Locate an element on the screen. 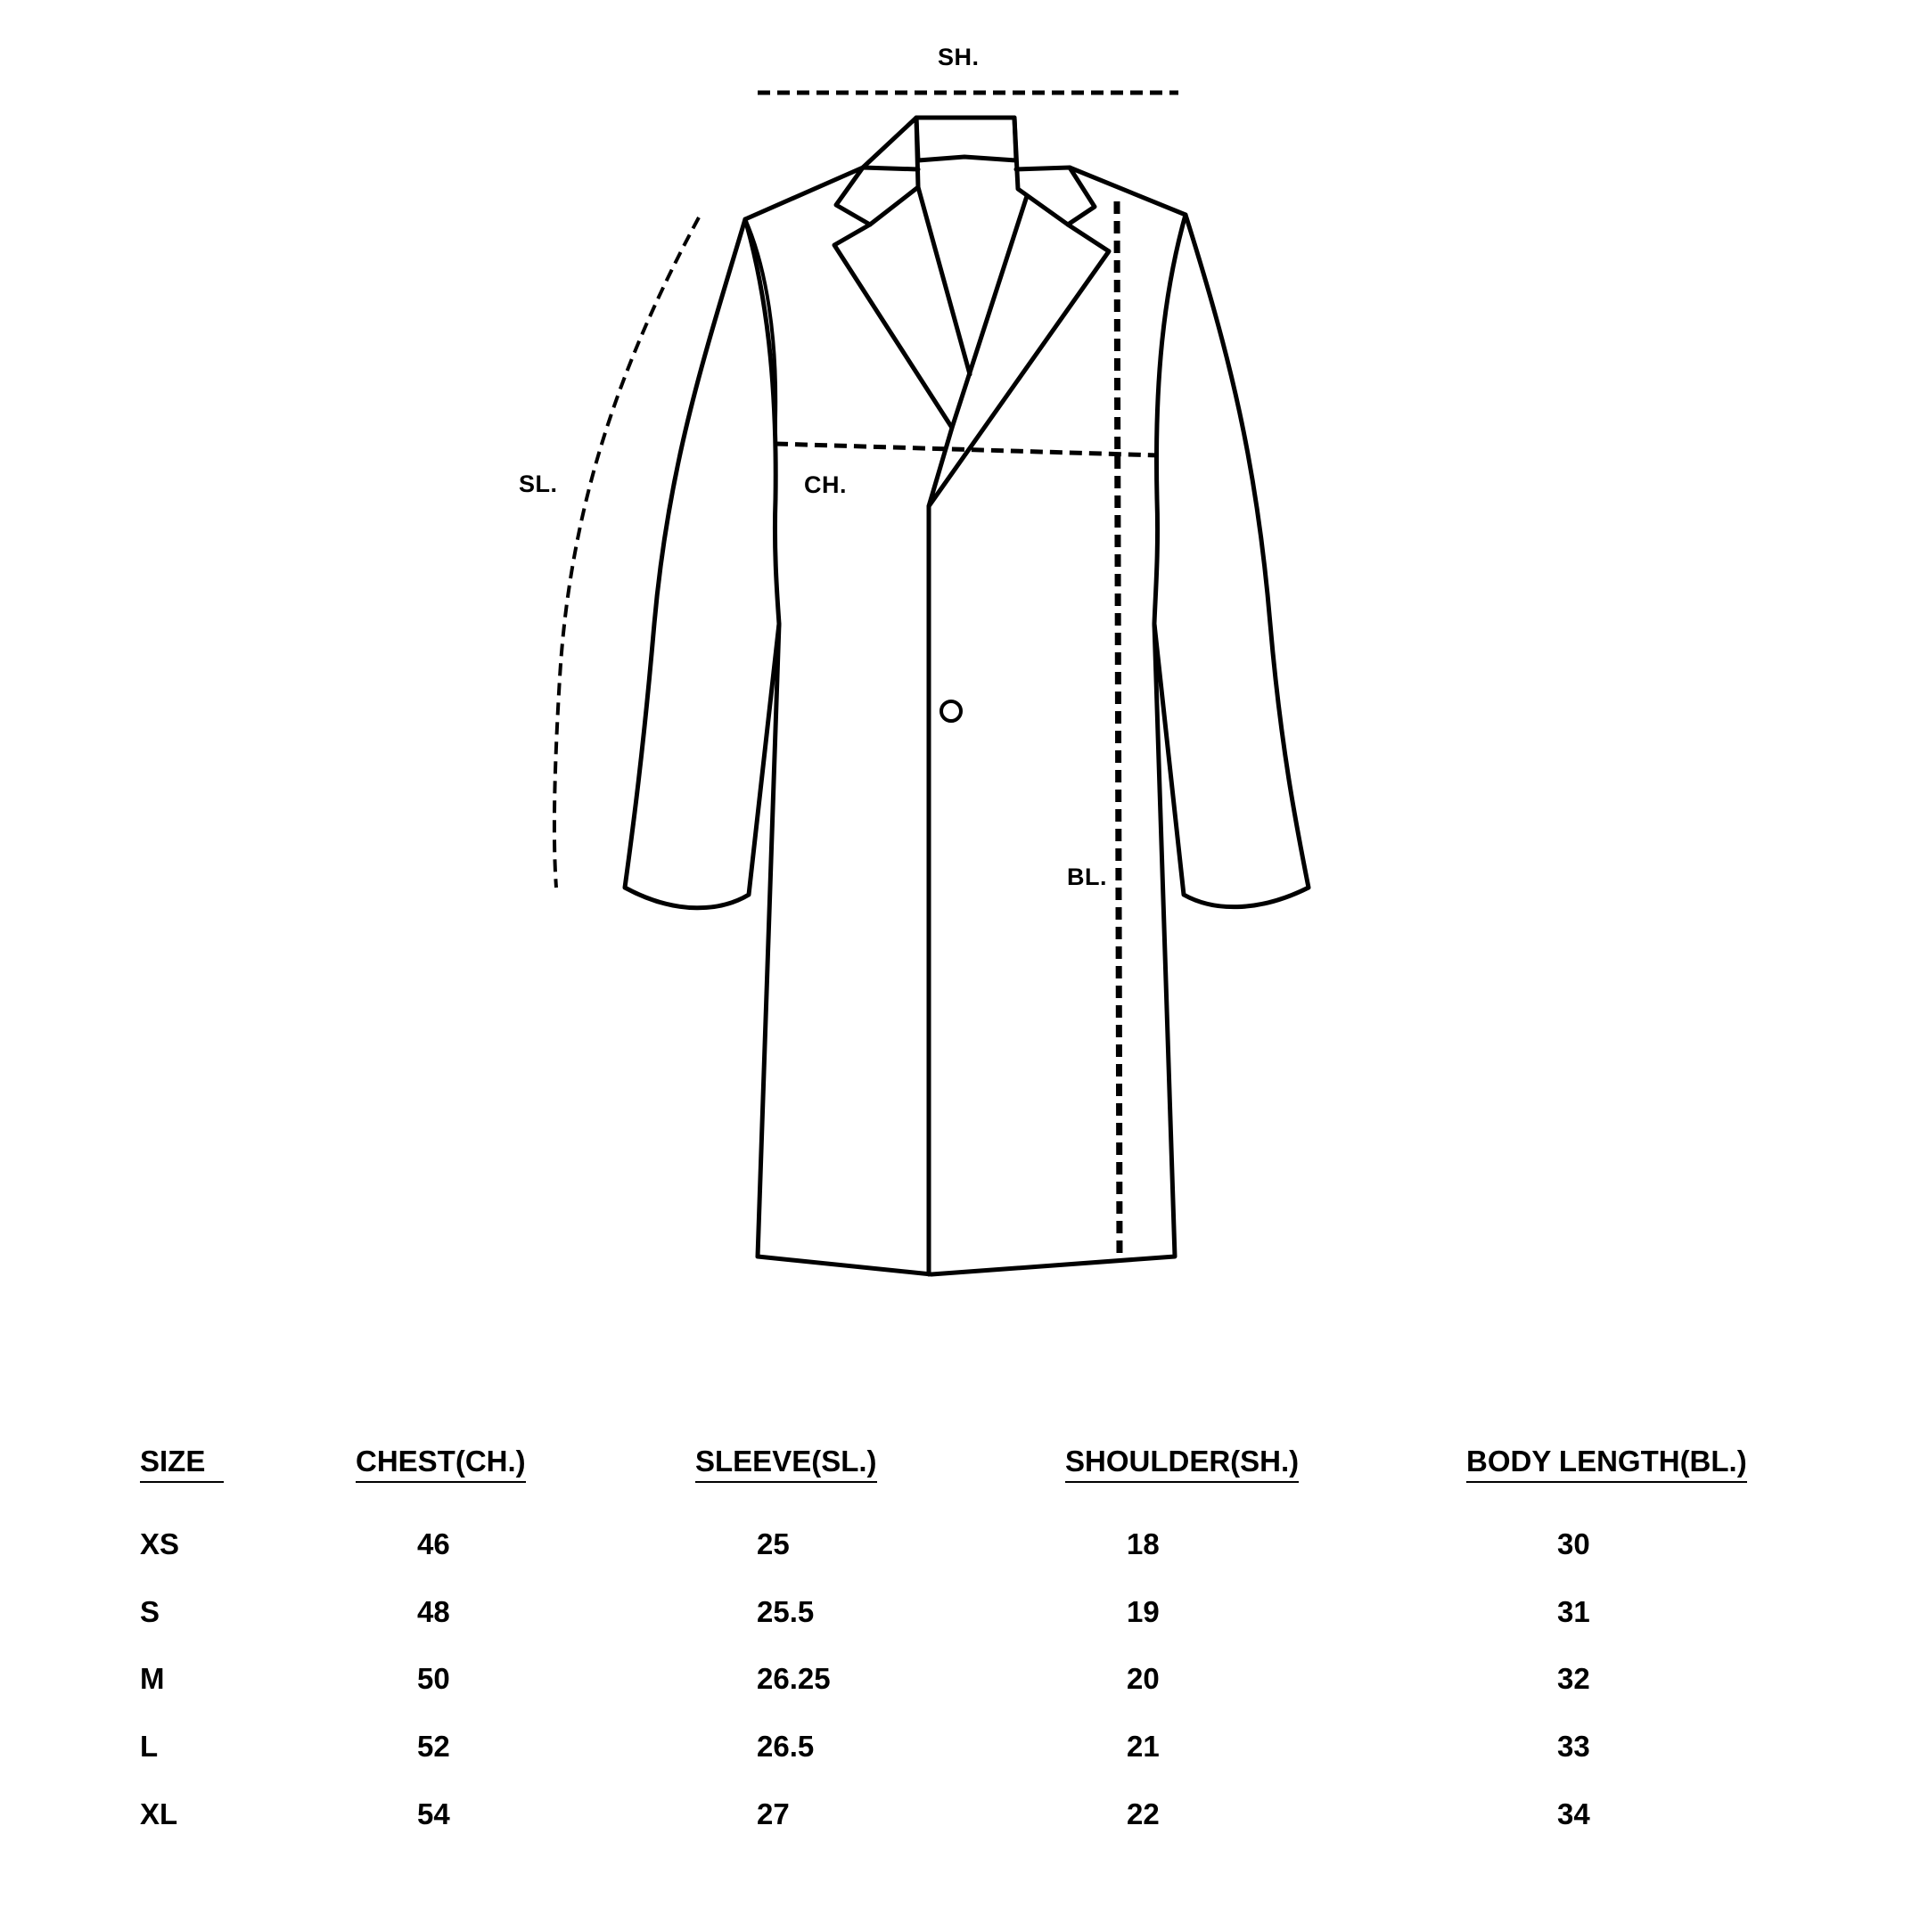  table-cell-body-length: 31 is located at coordinates (1573, 1611).